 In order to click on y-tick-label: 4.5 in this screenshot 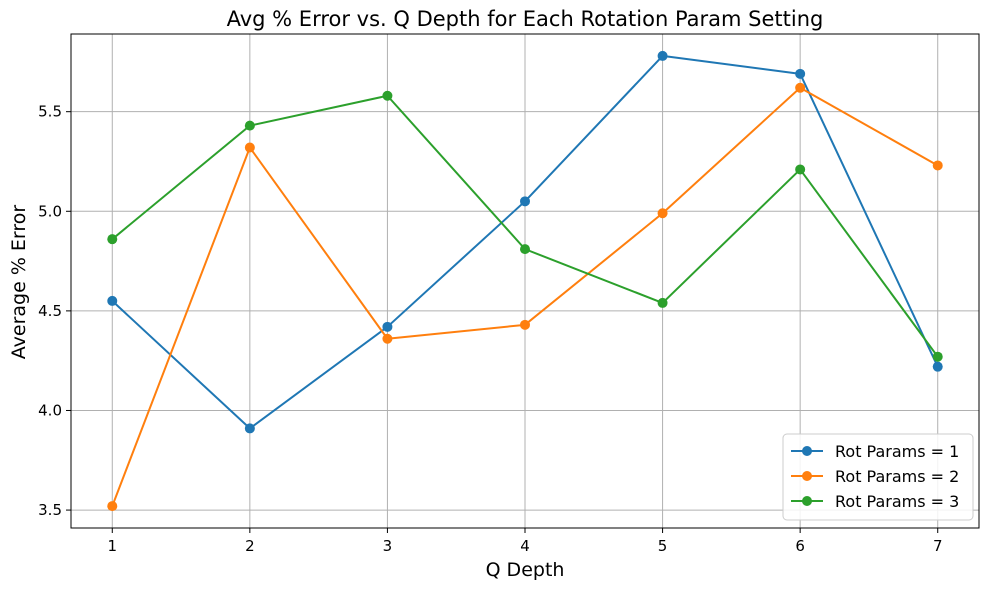, I will do `click(50, 311)`.